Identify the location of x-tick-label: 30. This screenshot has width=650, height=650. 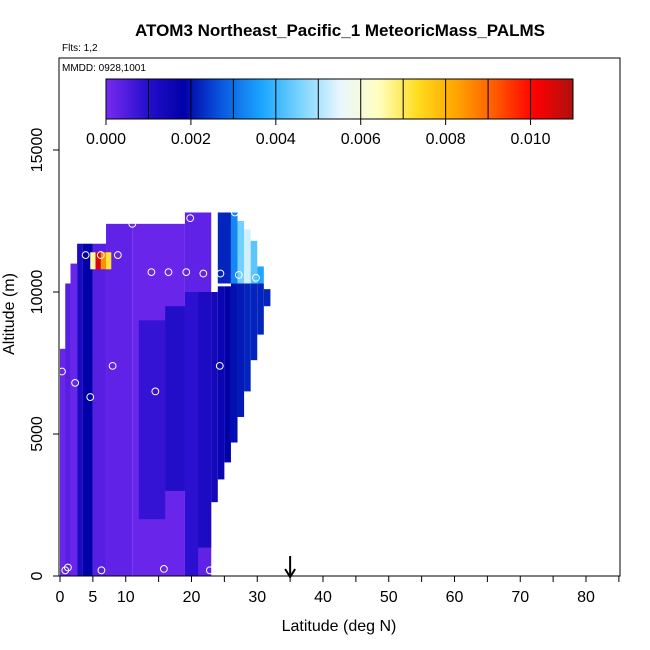
(257, 597).